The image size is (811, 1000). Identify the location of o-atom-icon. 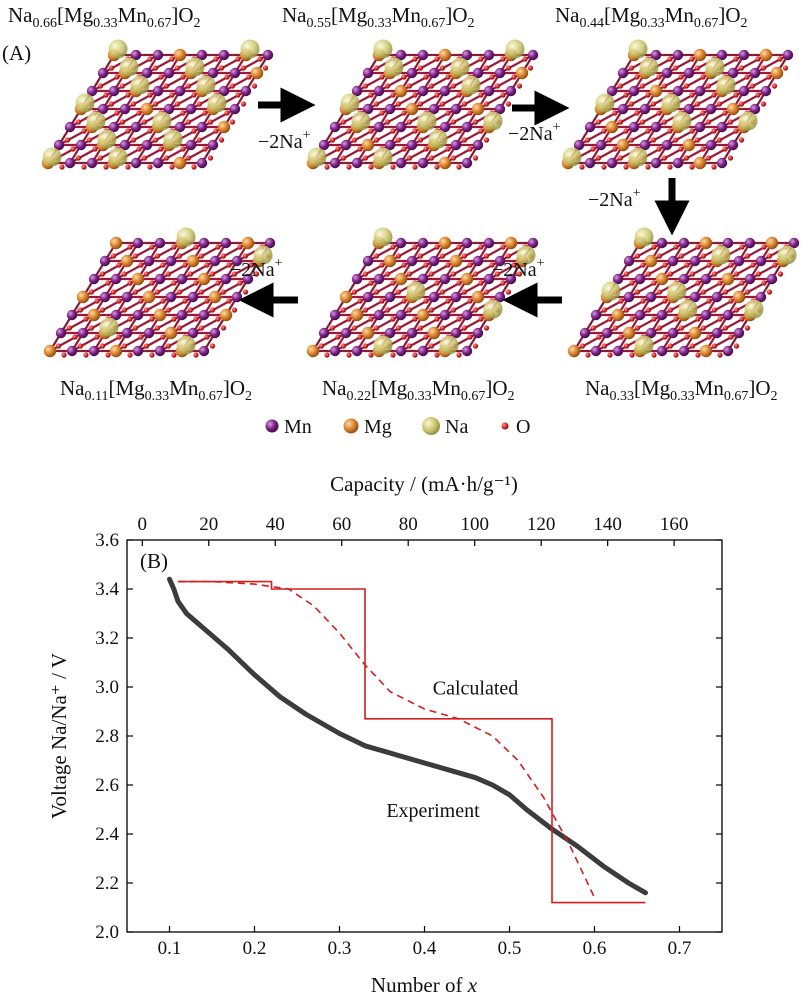
(505, 426).